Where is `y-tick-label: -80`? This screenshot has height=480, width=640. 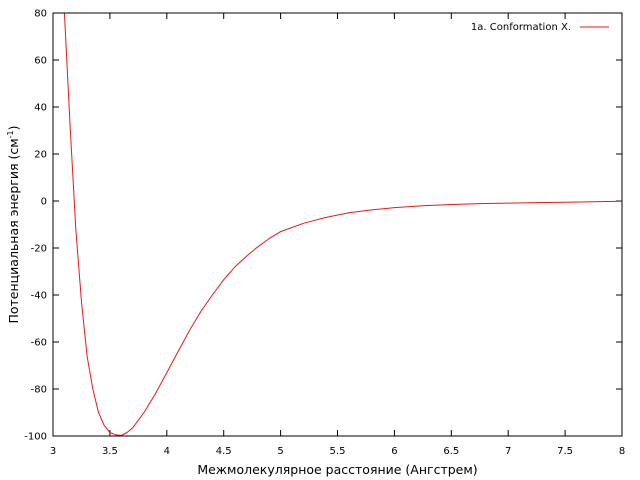 y-tick-label: -80 is located at coordinates (39, 390).